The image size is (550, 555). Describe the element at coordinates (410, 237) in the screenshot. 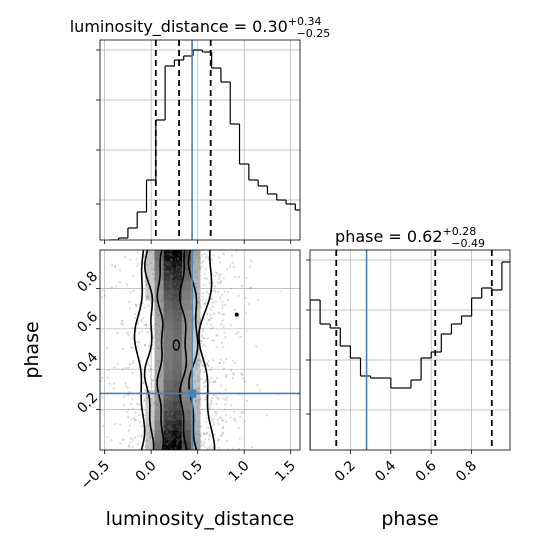

I see `phase-title: phase = 0.62+0.28 −0.49` at that location.